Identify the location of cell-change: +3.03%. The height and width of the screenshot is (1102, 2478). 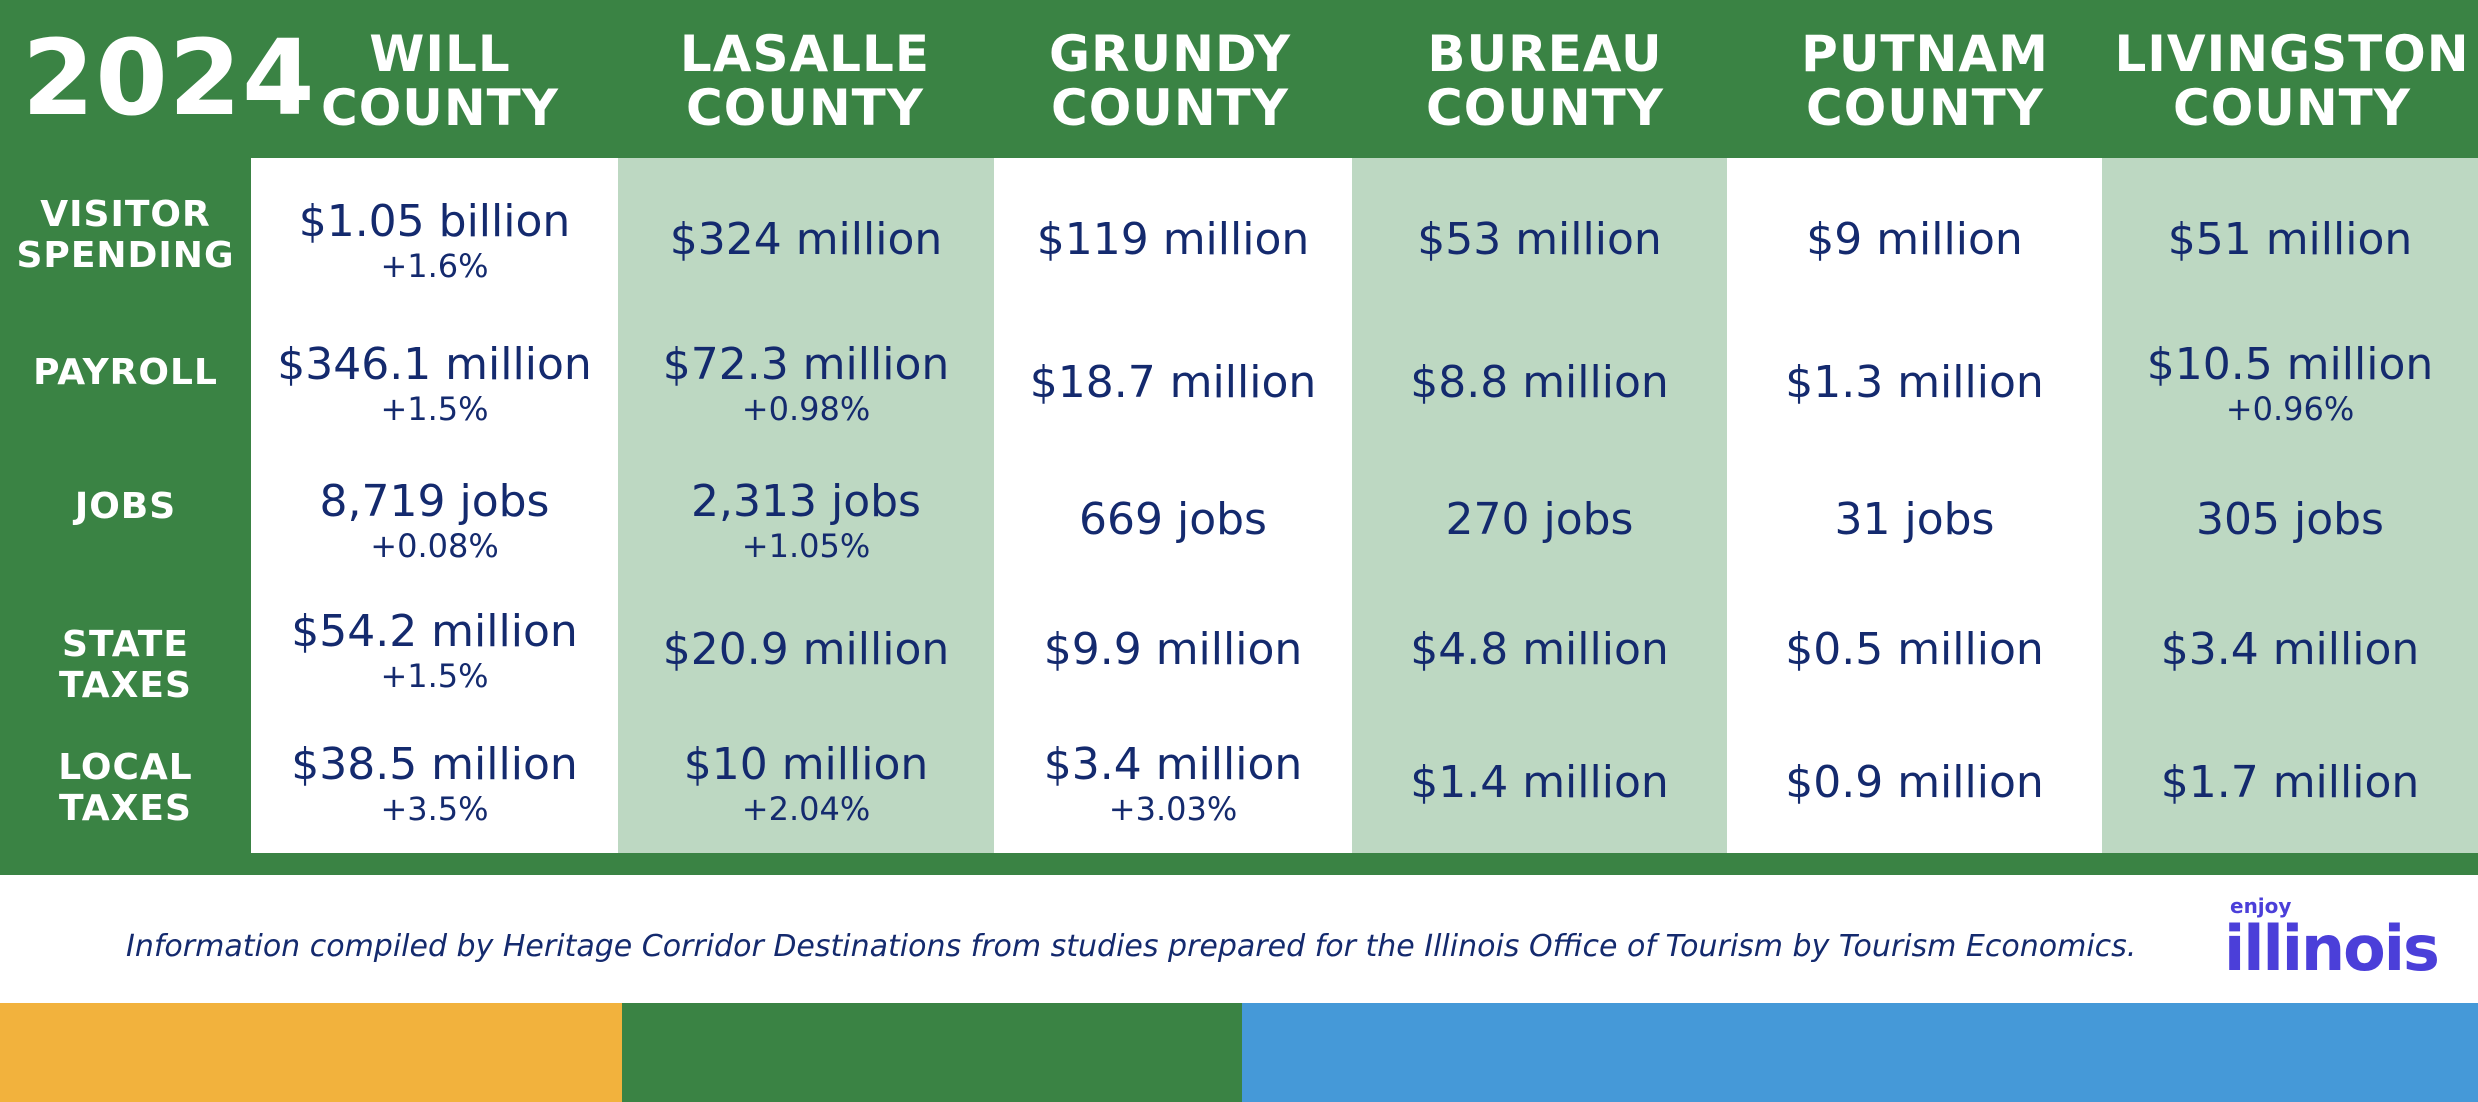
(1173, 808).